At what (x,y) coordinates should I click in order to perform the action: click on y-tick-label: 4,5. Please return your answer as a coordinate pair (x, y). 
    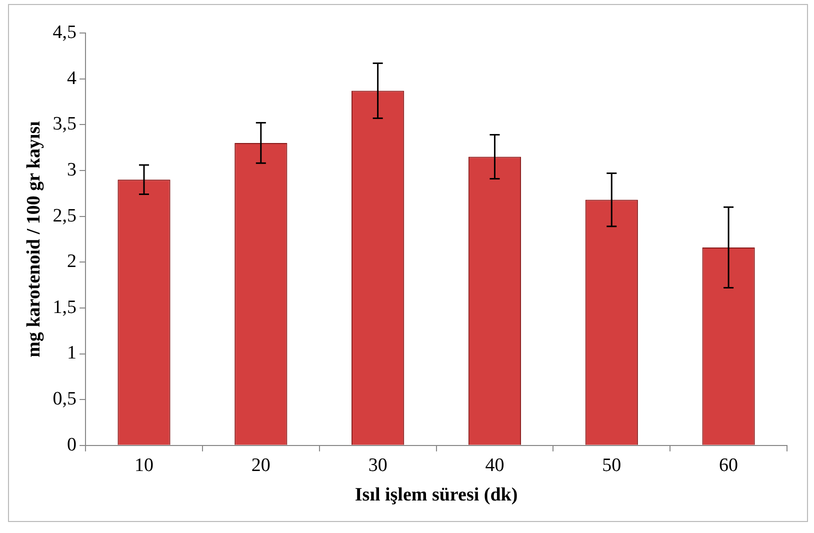
    Looking at the image, I should click on (64, 32).